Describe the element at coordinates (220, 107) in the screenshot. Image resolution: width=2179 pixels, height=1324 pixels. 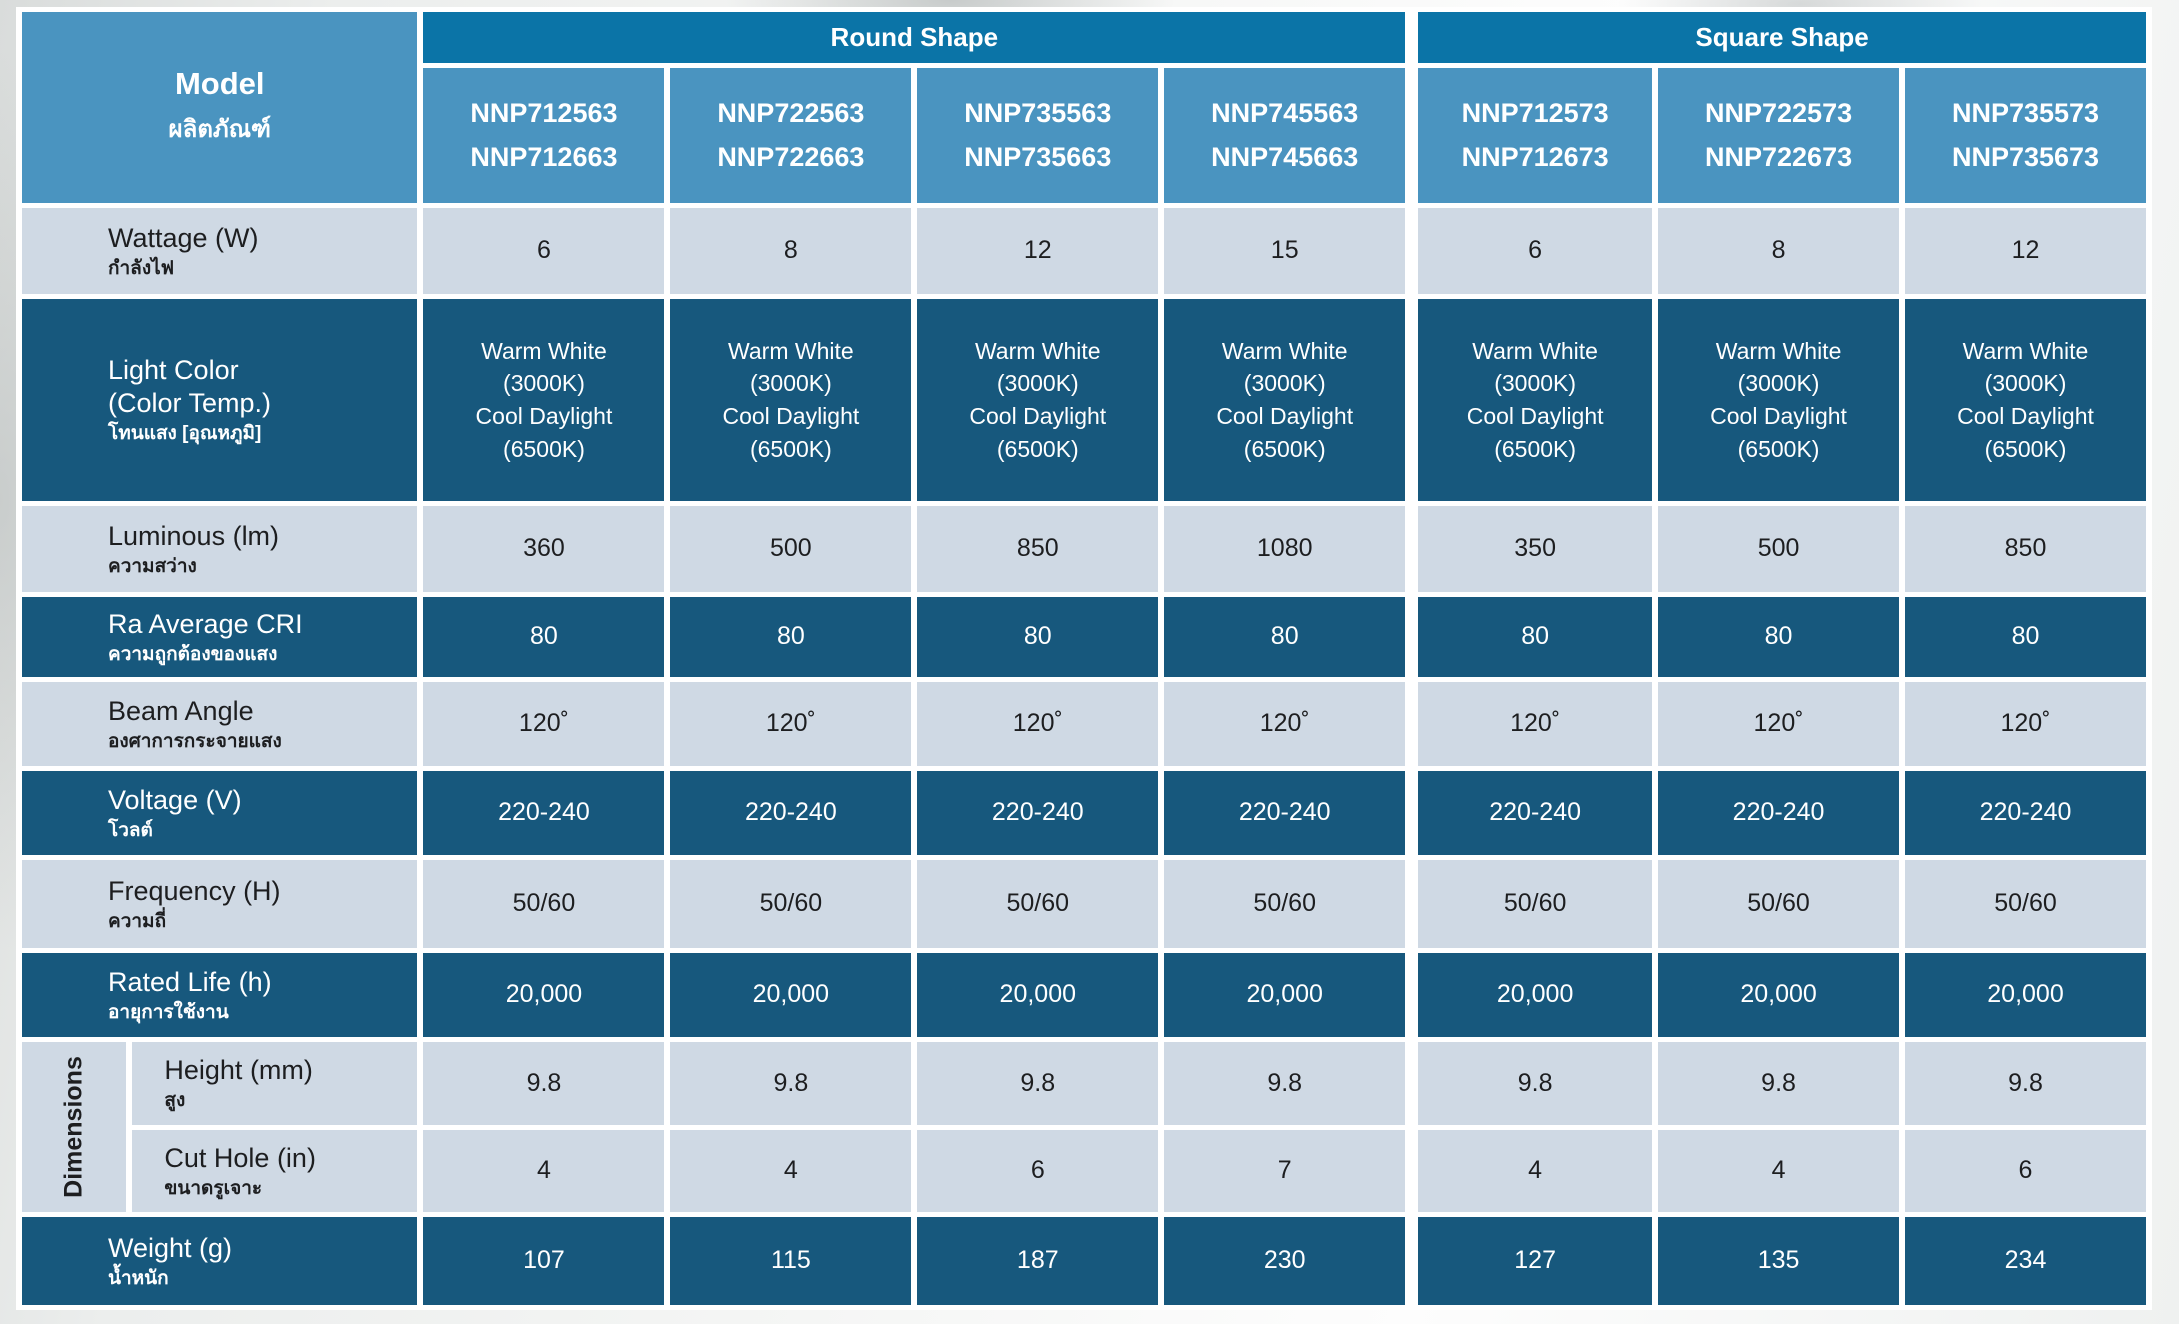
I see `model-header-cell: Model ผลิตภัณฑ์` at that location.